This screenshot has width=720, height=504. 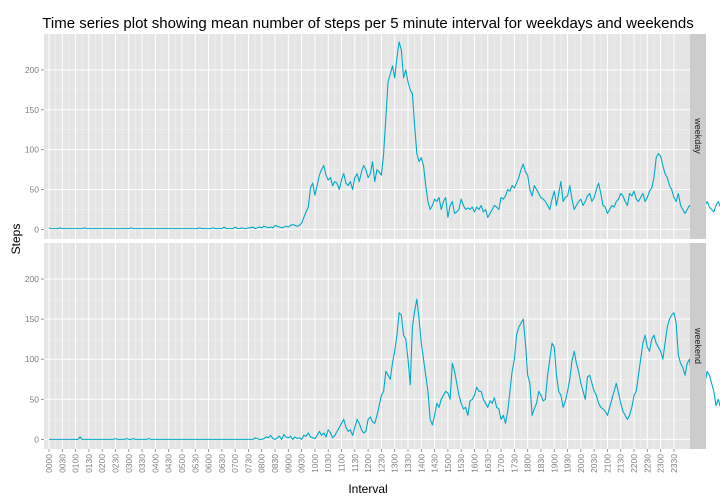 What do you see at coordinates (634, 463) in the screenshot?
I see `x-tick-label: 2200` at bounding box center [634, 463].